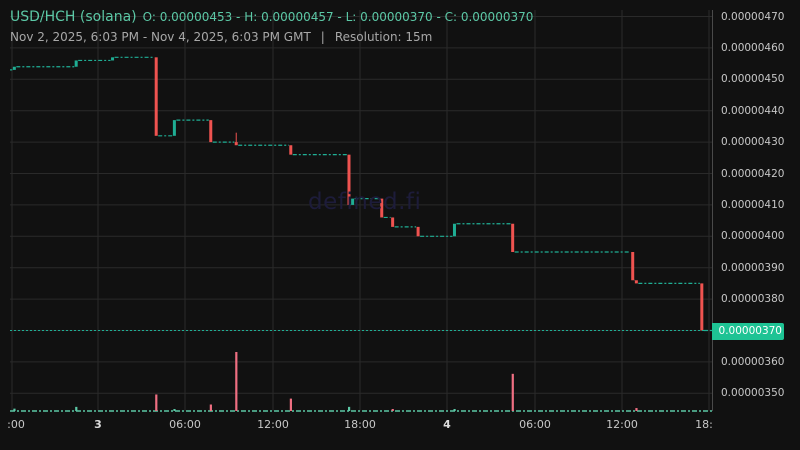 This screenshot has height=450, width=800. I want to click on time-axis-label: 3, so click(98, 424).